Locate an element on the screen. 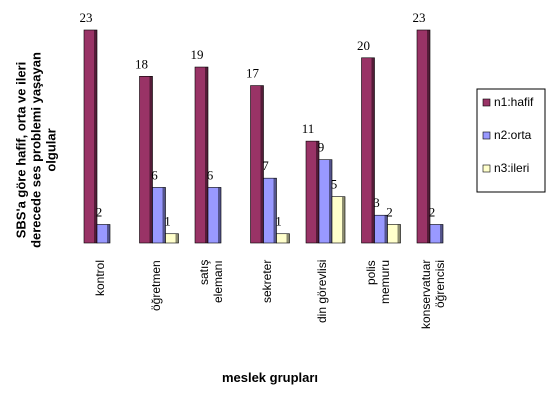 This screenshot has width=550, height=408. x-axis-title: meslek grupları is located at coordinates (270, 377).